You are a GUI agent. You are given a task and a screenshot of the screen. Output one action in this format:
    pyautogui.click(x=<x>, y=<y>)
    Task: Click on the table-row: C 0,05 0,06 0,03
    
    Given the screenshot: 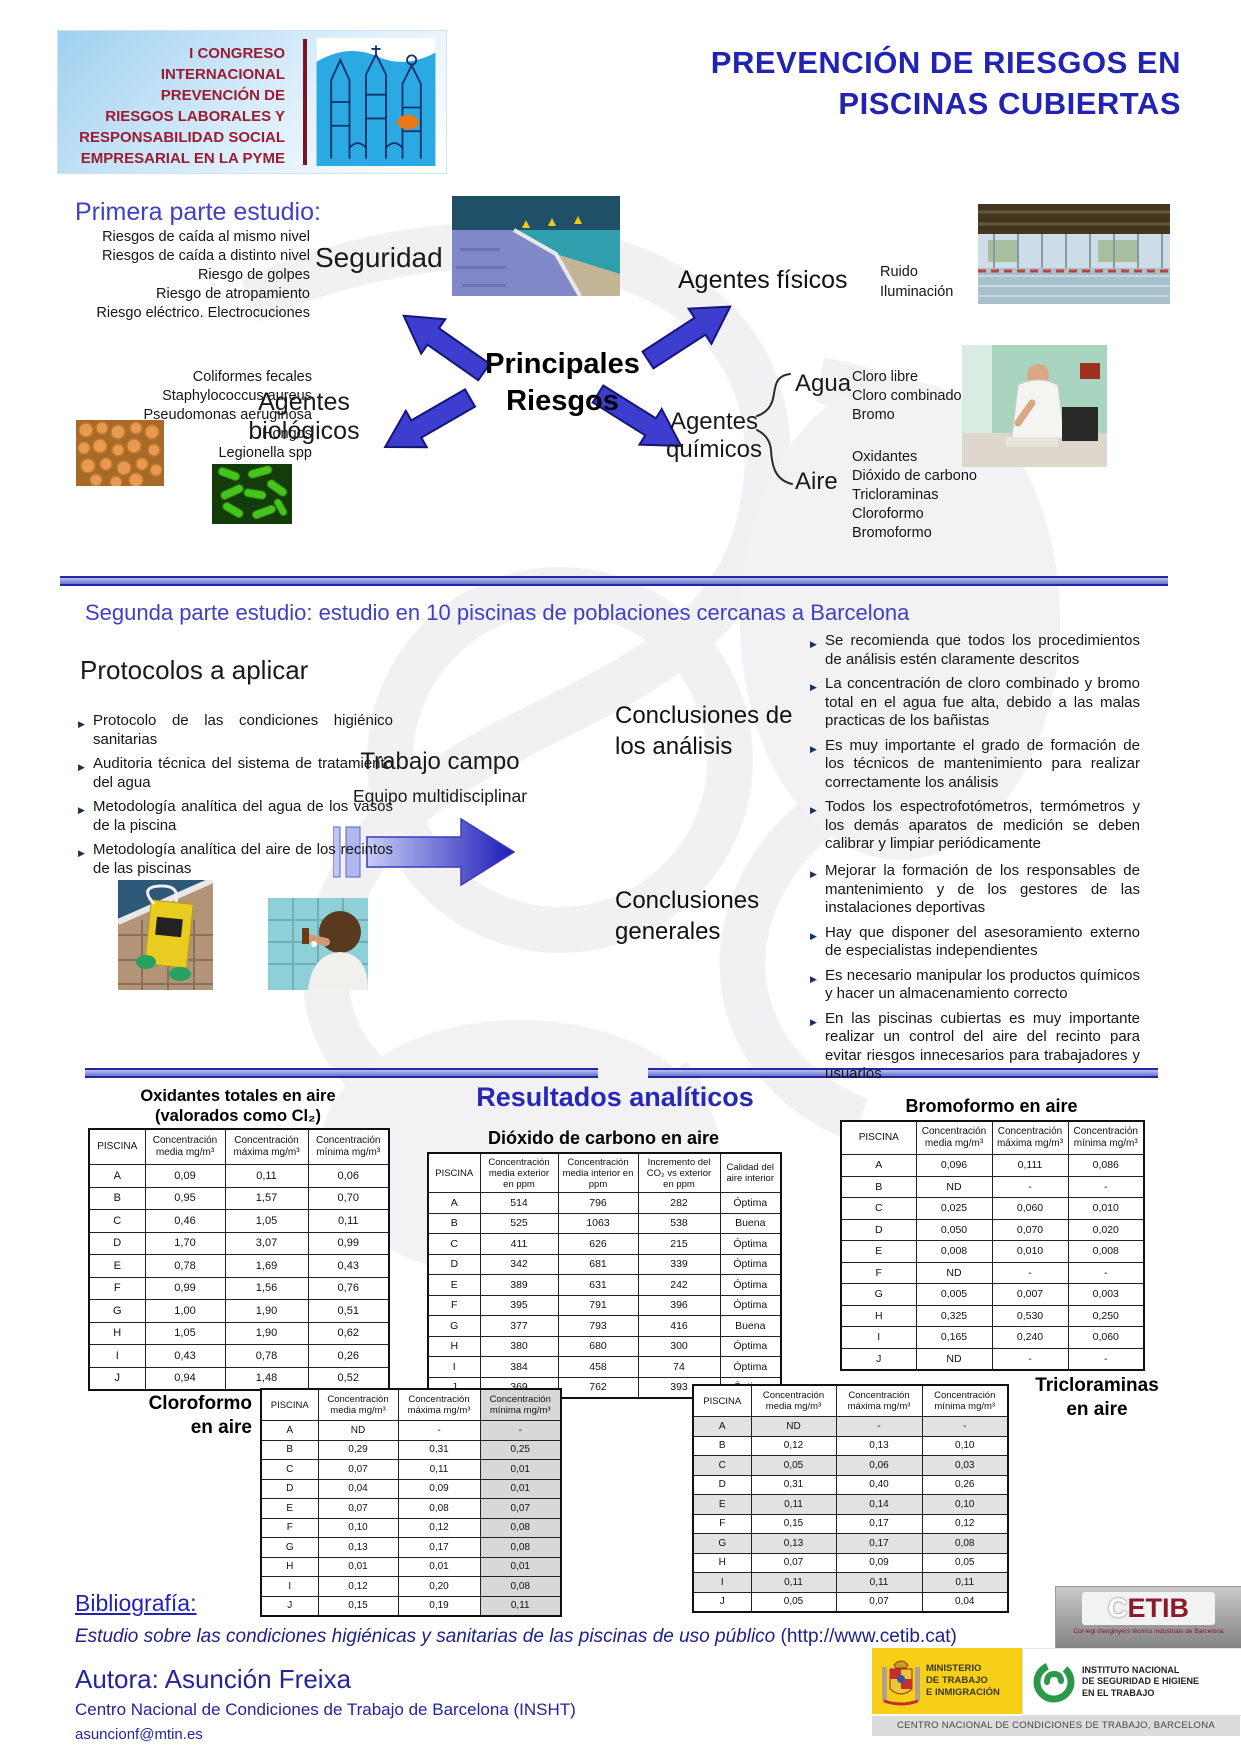 What is the action you would take?
    pyautogui.click(x=850, y=1465)
    